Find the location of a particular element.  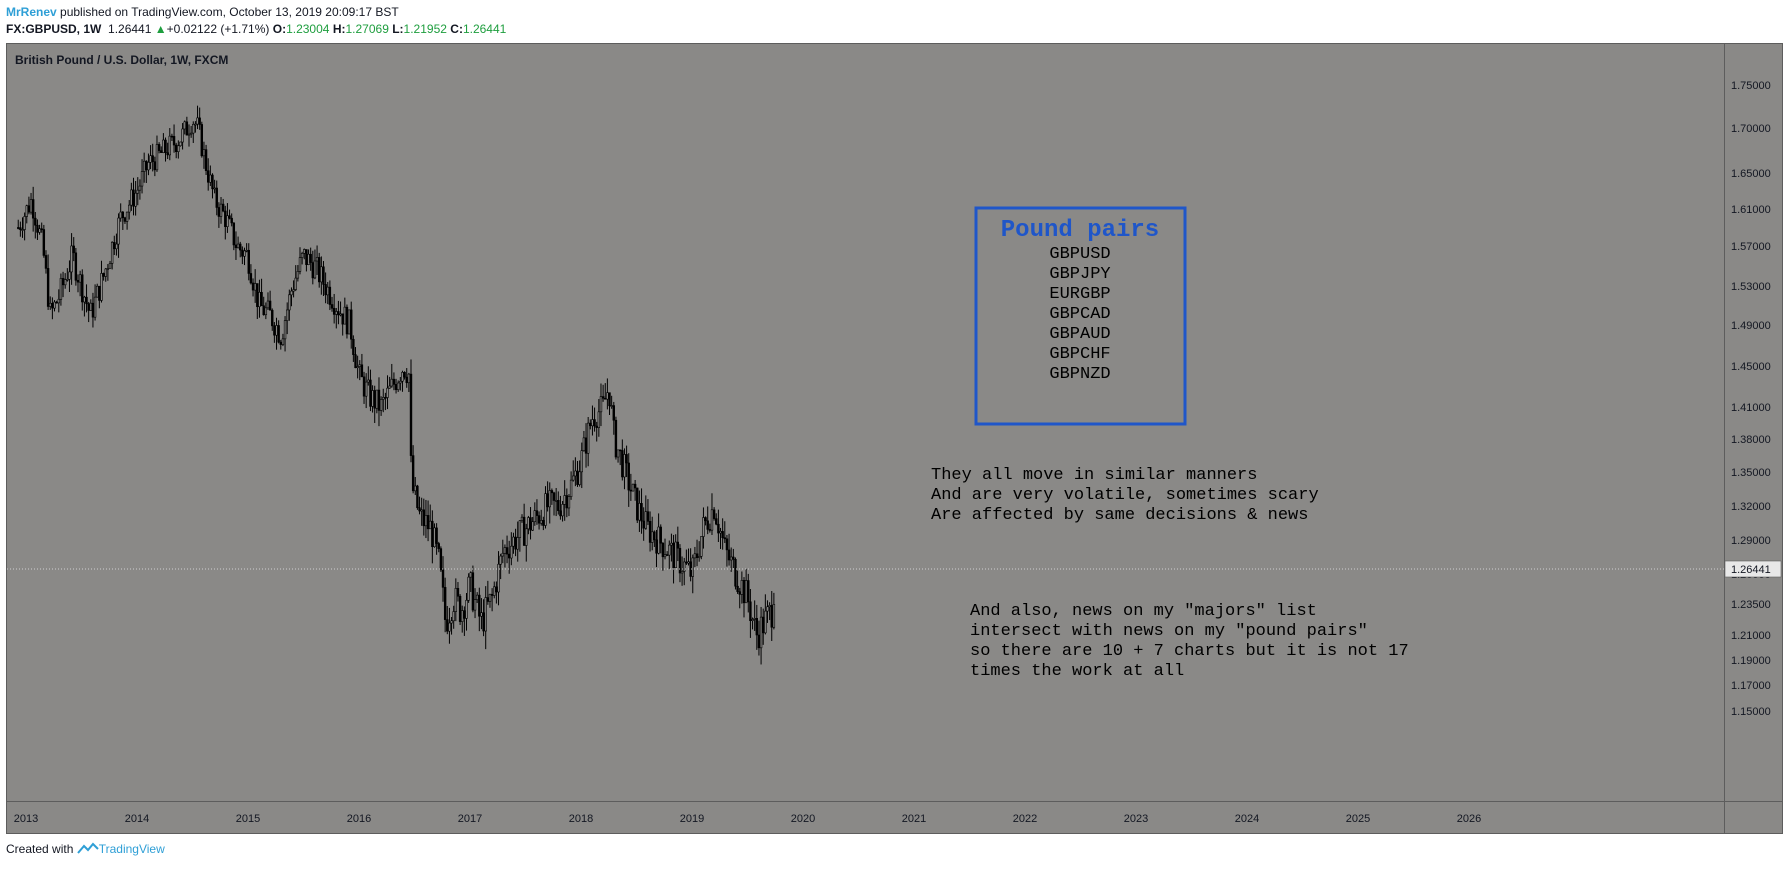

price-tick-label: 1.17000 is located at coordinates (1751, 686).